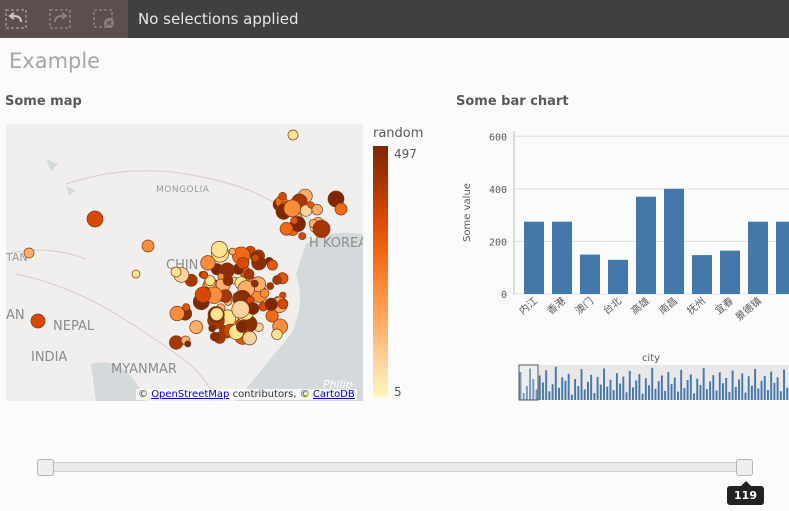 The width and height of the screenshot is (789, 511). Describe the element at coordinates (218, 19) in the screenshot. I see `selections-status: No selections applied` at that location.